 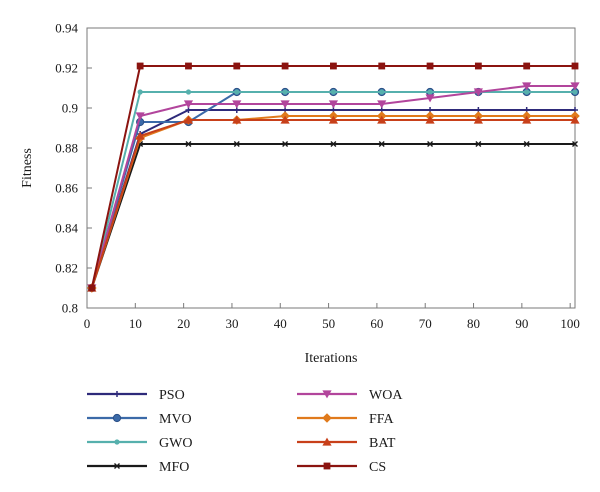 I want to click on legend-label: GWO, so click(x=175, y=443).